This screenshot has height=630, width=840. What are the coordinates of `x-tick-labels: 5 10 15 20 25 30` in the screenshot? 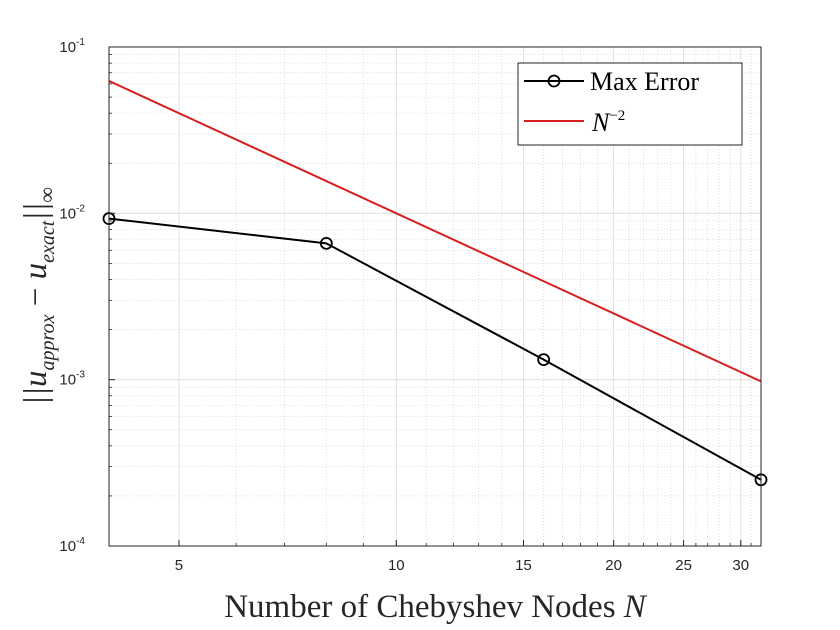 It's located at (462, 565).